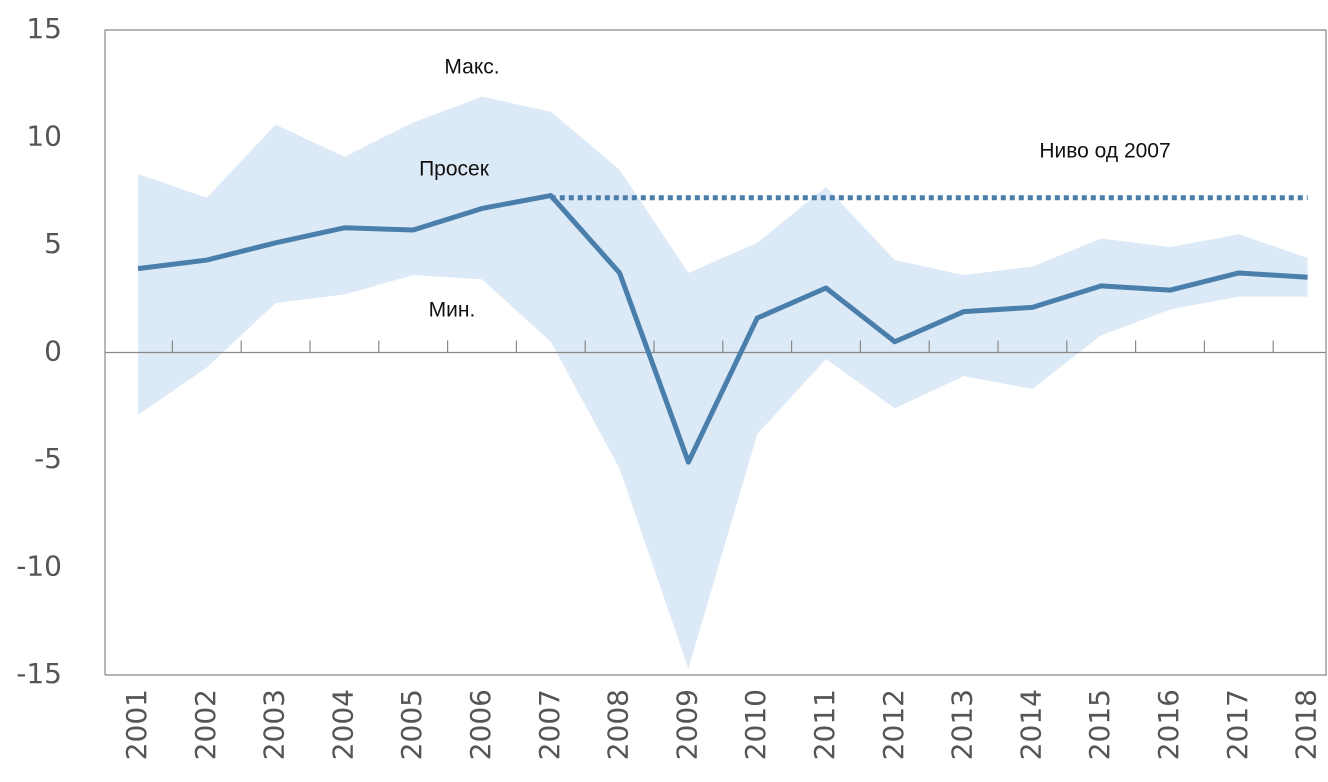 This screenshot has height=782, width=1328. I want to click on x-tick-label: 2015, so click(1099, 724).